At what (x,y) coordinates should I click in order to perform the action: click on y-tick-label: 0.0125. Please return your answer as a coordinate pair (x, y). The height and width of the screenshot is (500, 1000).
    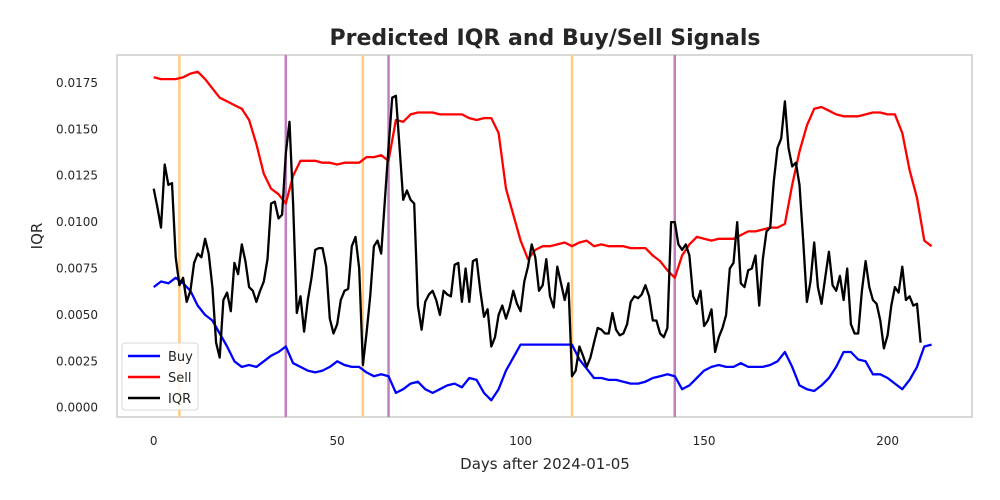
    Looking at the image, I should click on (77, 176).